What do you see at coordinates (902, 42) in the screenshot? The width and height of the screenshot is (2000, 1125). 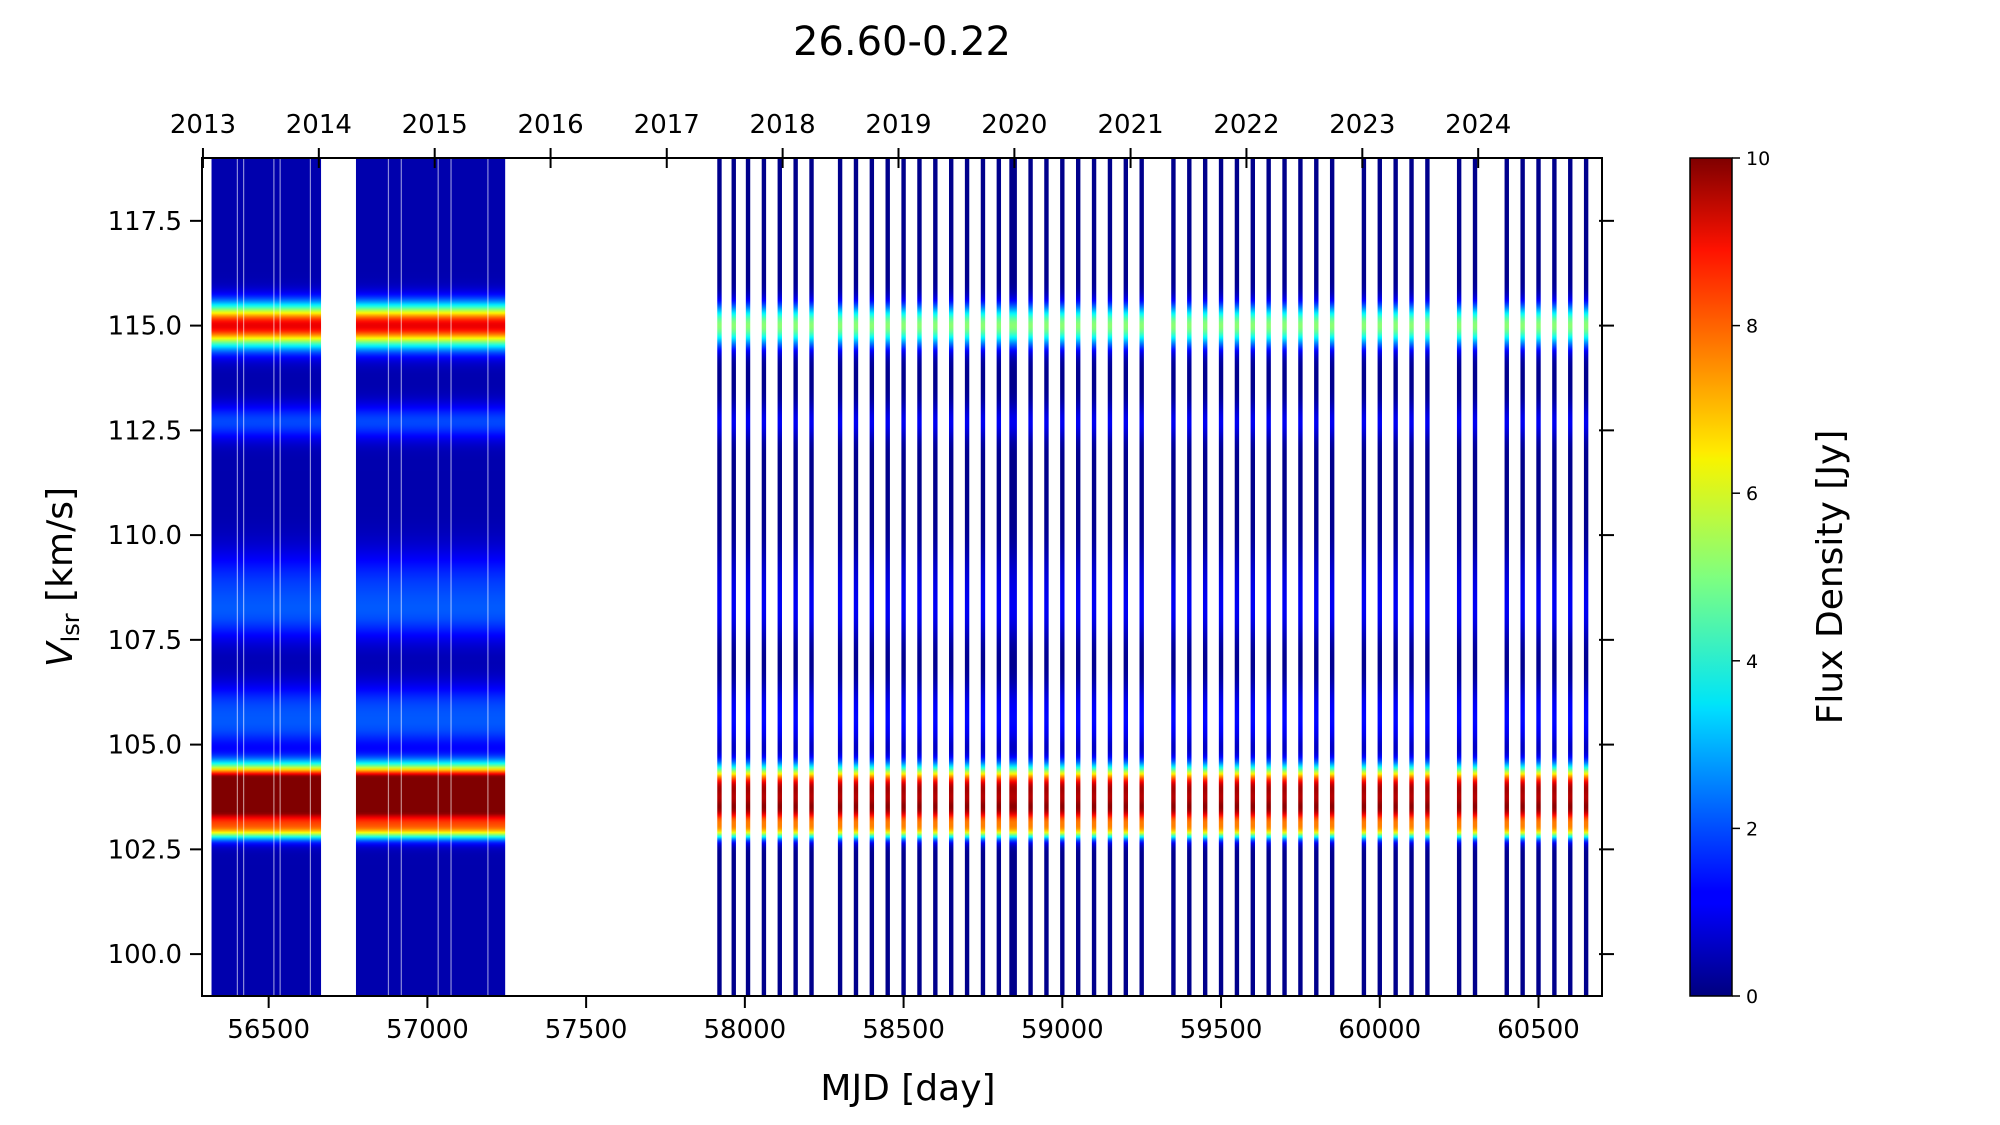 I see `chart-title: 26.60-0.22` at bounding box center [902, 42].